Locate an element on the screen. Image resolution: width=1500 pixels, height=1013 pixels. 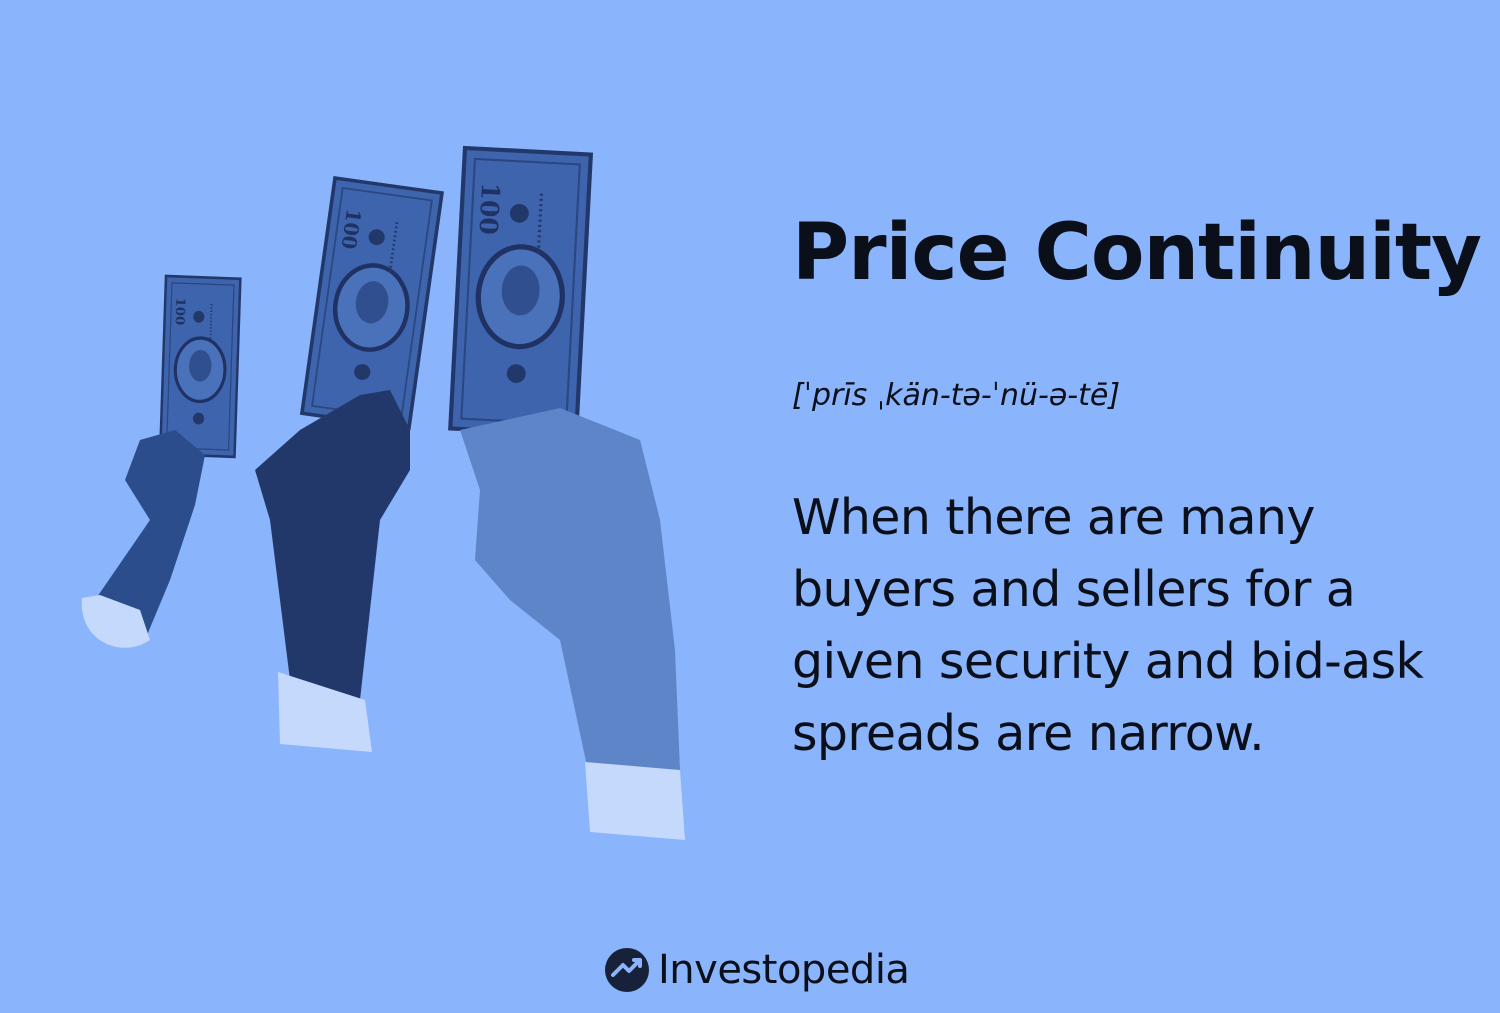
brand-name: Investopedia is located at coordinates (784, 970).